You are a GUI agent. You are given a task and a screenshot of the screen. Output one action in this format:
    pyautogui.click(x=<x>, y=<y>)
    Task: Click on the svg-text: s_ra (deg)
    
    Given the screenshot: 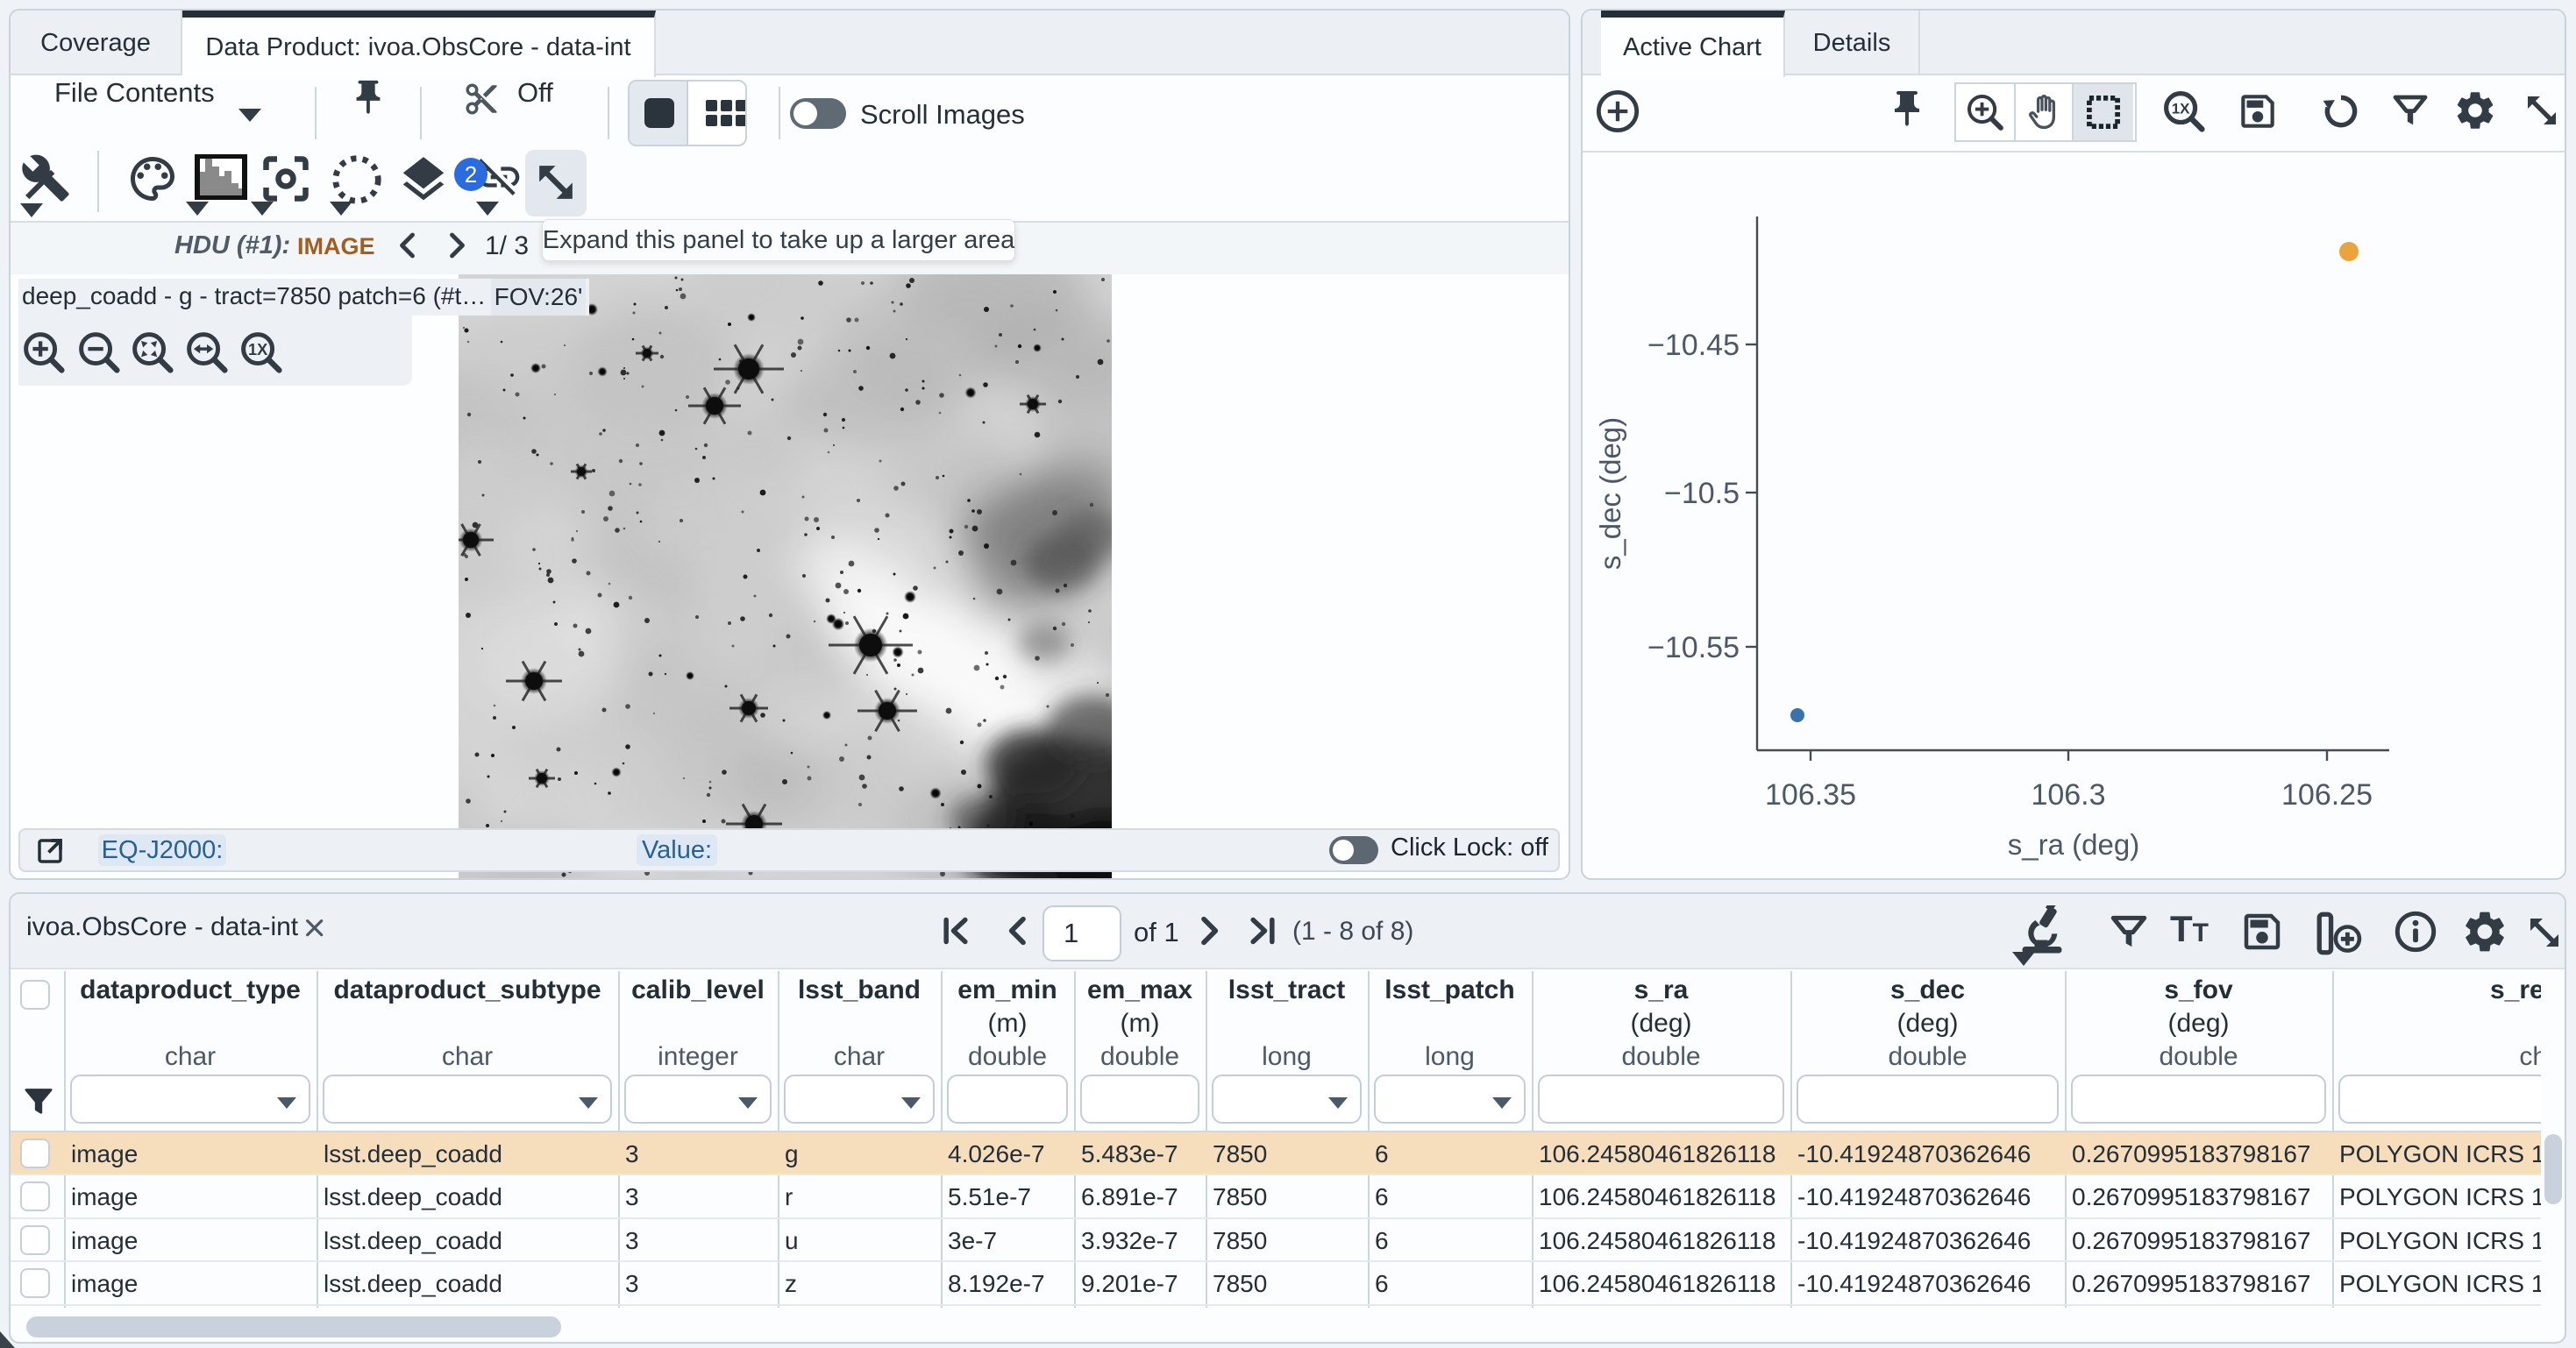 What is the action you would take?
    pyautogui.click(x=2073, y=844)
    